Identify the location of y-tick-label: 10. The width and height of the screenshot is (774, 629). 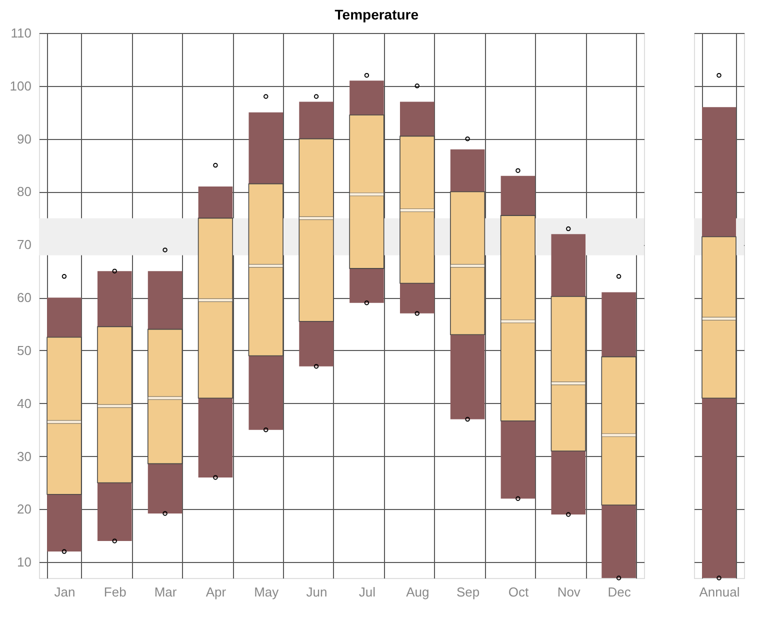
(24, 562).